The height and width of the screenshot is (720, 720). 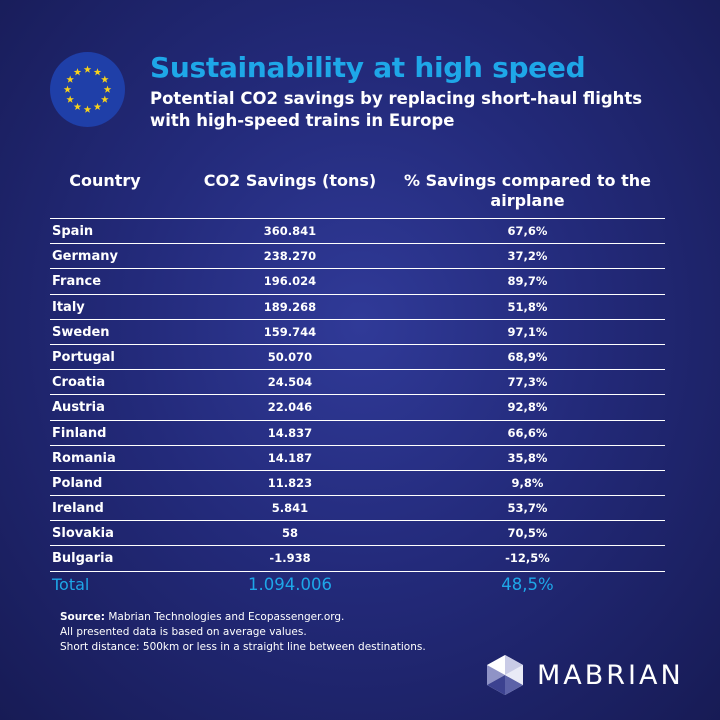 What do you see at coordinates (68, 307) in the screenshot?
I see `cell-country: Italy` at bounding box center [68, 307].